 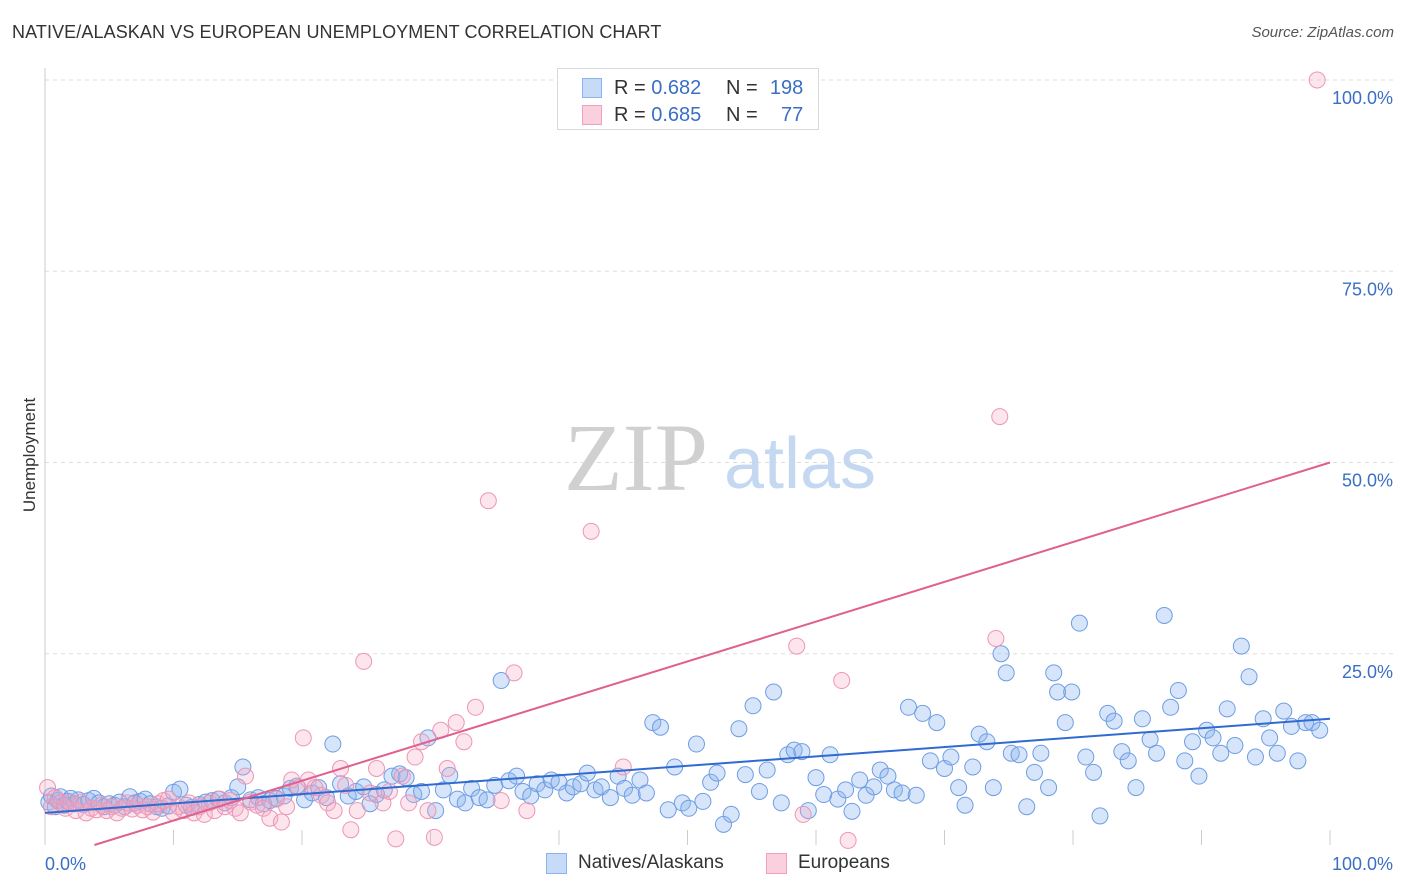 I want to click on source-label: Source: ZipAtlas.com, so click(x=1322, y=32).